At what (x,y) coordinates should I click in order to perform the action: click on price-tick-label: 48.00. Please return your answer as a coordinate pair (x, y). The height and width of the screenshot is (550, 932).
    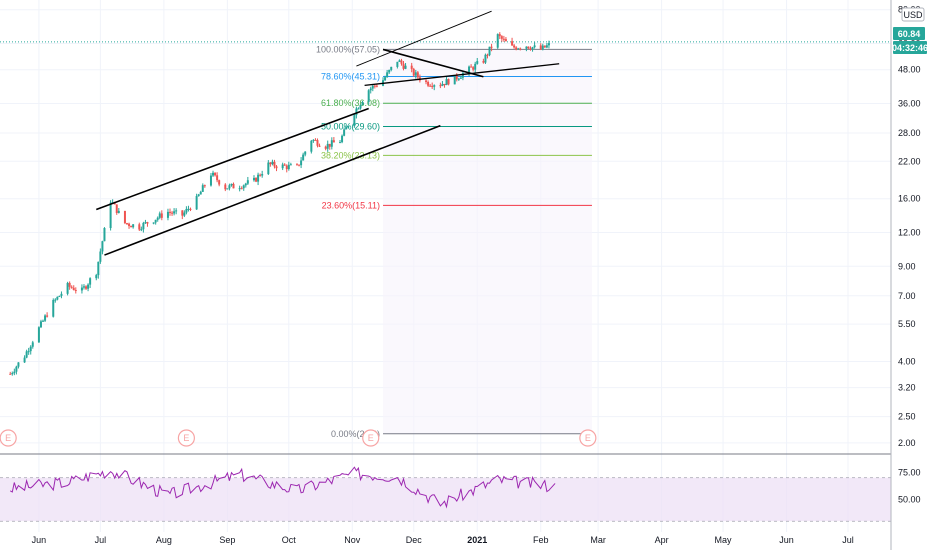
    Looking at the image, I should click on (909, 70).